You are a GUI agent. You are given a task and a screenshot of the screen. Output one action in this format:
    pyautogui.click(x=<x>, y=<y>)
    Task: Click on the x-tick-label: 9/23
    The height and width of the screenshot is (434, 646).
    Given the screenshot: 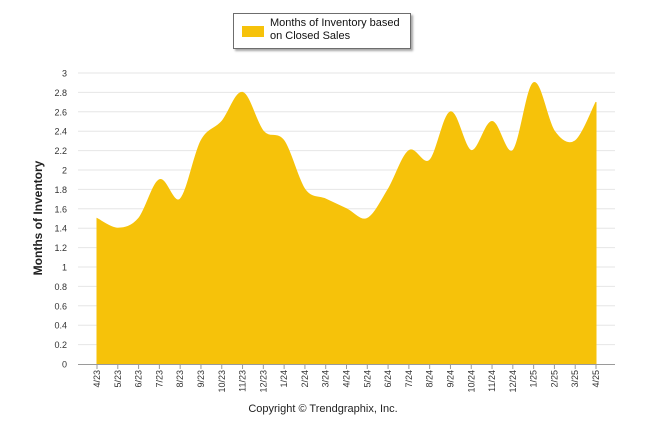 What is the action you would take?
    pyautogui.click(x=201, y=379)
    